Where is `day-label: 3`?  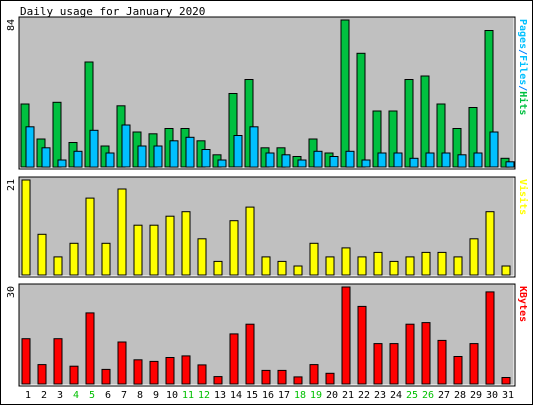
day-label: 3 is located at coordinates (60, 395).